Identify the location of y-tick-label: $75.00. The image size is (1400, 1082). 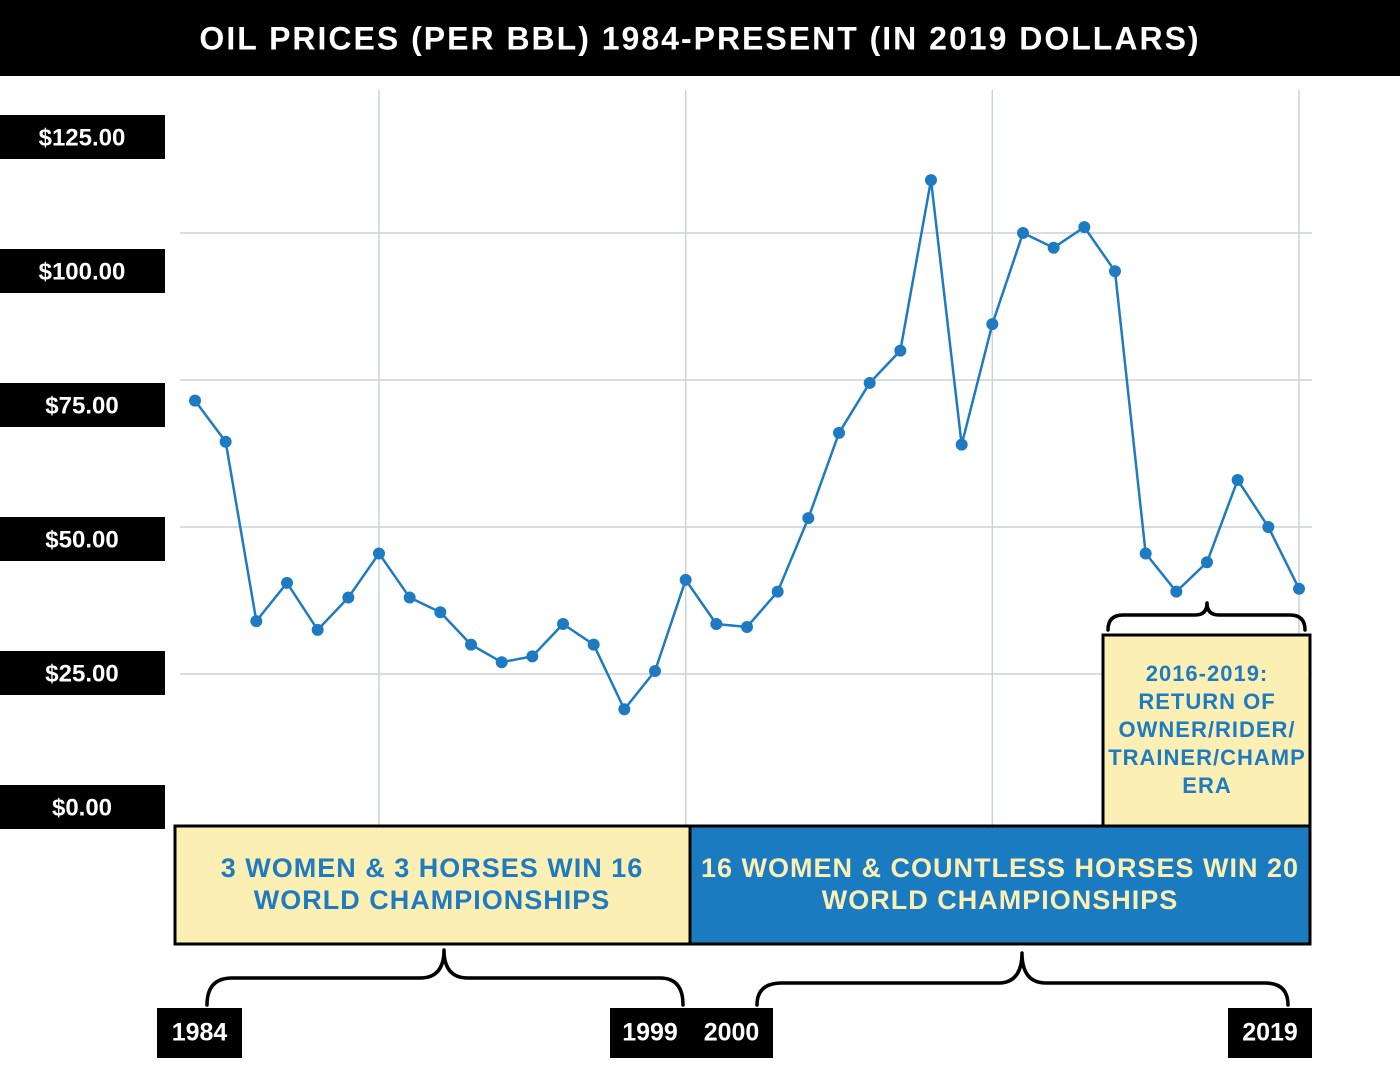
(81, 405).